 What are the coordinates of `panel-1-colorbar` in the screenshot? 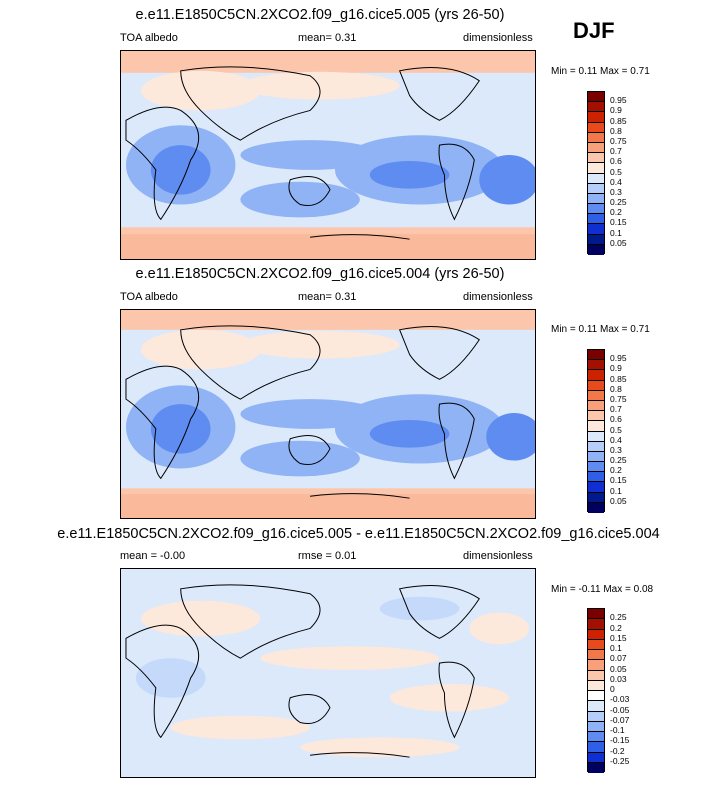 It's located at (596, 173).